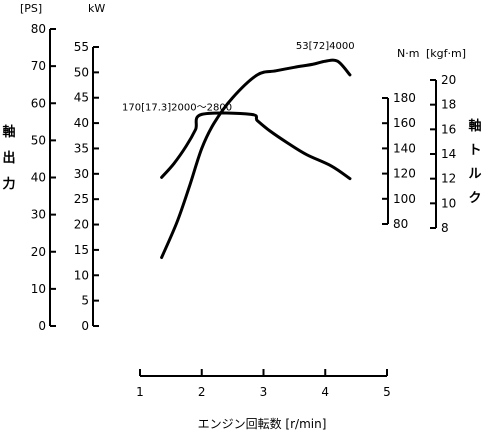 The image size is (500, 443). Describe the element at coordinates (81, 275) in the screenshot. I see `kw-tick-label: 10` at that location.